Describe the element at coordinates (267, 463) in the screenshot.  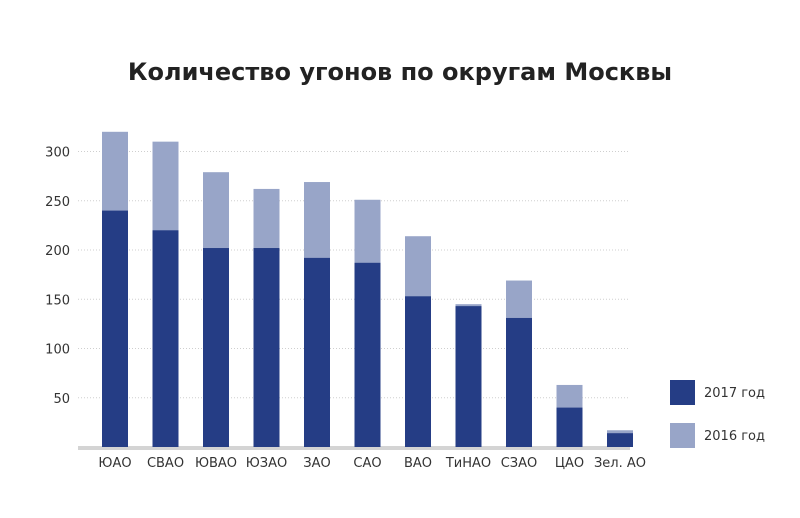
I see `x-tick-label: ЮЗАО` at that location.